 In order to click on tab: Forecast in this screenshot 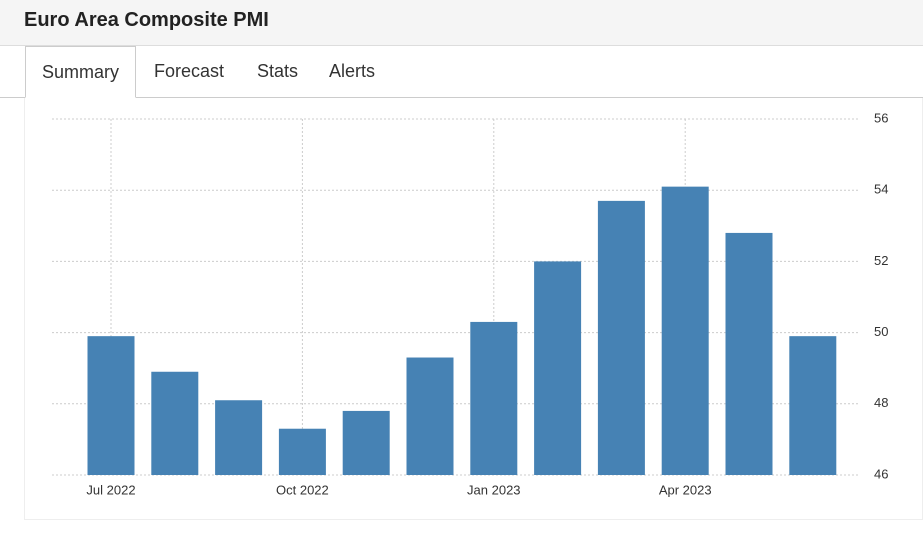, I will do `click(189, 71)`.